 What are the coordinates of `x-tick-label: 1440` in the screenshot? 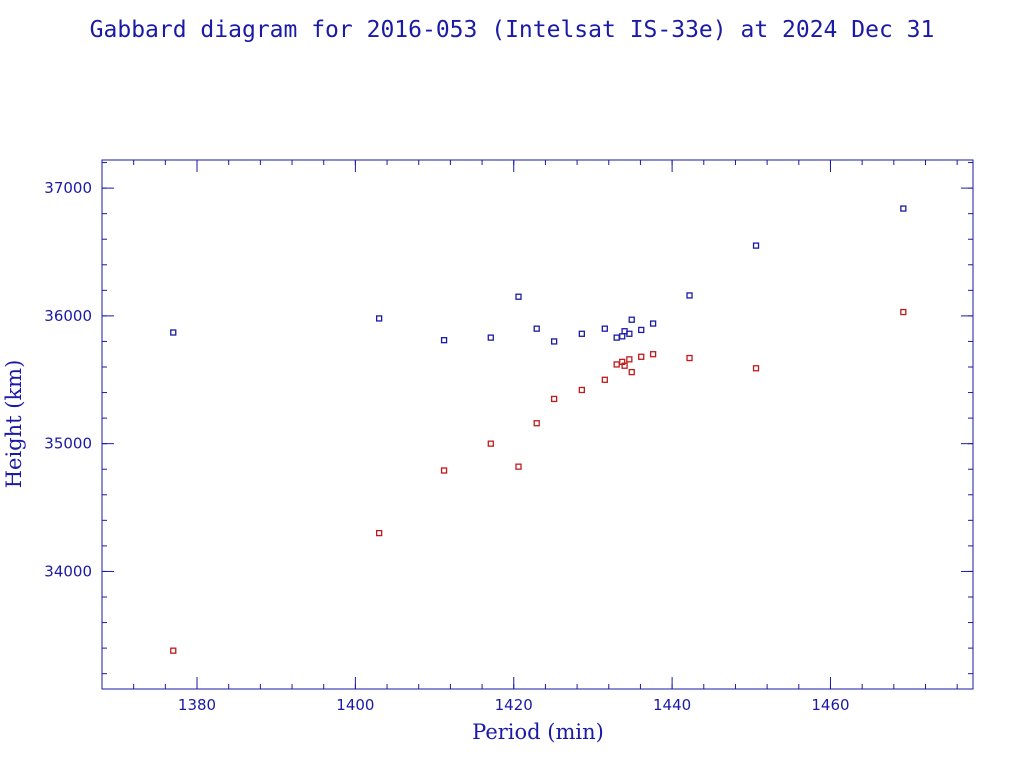 It's located at (672, 705).